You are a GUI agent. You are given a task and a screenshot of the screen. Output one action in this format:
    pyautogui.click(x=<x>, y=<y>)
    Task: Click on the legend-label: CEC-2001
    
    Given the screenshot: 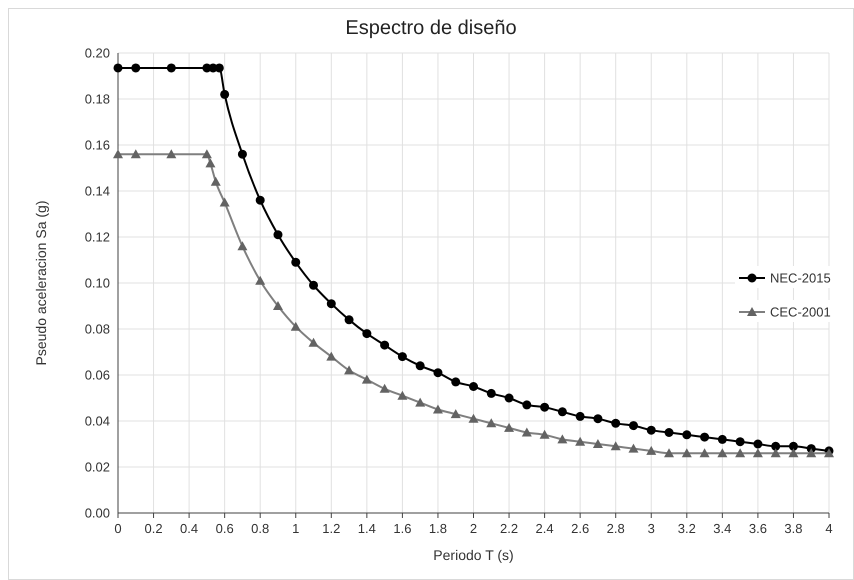 What is the action you would take?
    pyautogui.click(x=800, y=312)
    